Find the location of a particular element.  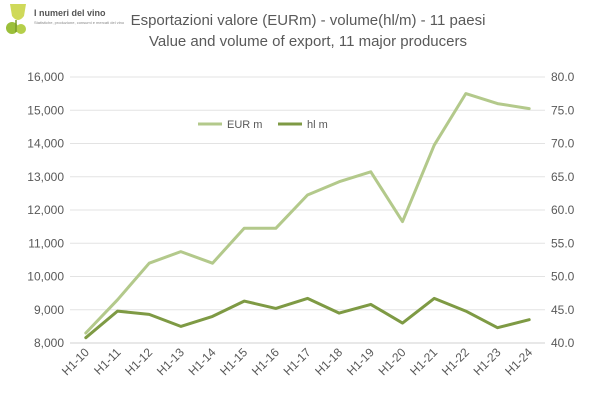

y-left-tick-label: 12,000 is located at coordinates (45, 210).